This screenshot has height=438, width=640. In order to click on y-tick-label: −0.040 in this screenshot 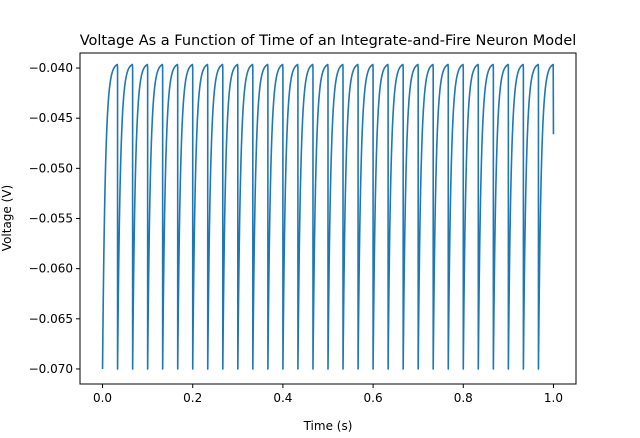, I will do `click(51, 68)`.